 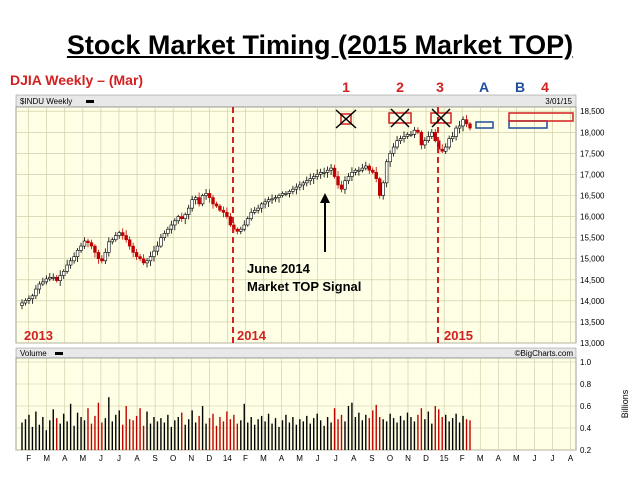 What do you see at coordinates (59, 353) in the screenshot?
I see `volume-swatch` at bounding box center [59, 353].